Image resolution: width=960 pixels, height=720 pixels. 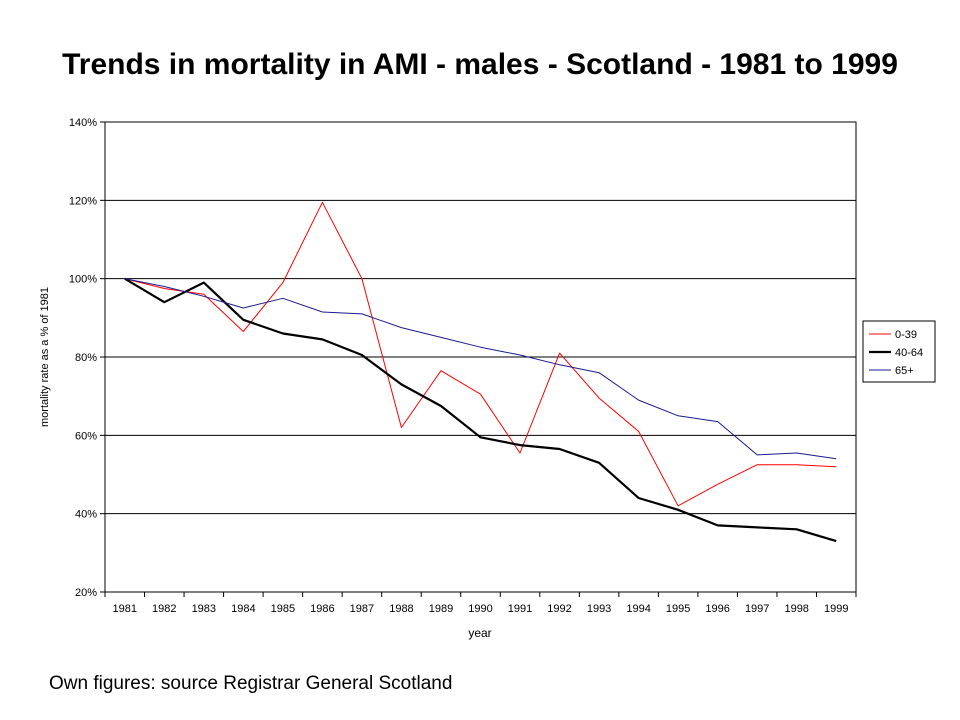 I want to click on y-axis-ticks: 20% 40% 60% 80% 100% 120% 140%, so click(x=87, y=358).